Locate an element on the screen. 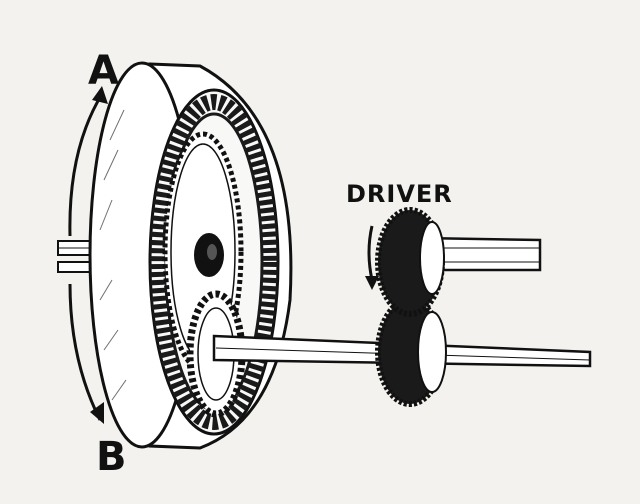 The image size is (640, 504). label-a: A is located at coordinates (103, 71).